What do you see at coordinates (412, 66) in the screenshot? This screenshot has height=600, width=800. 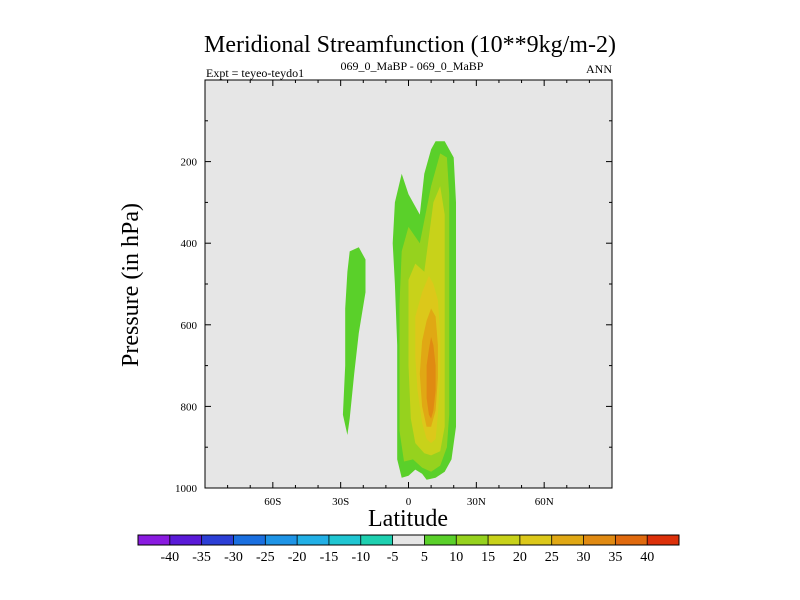 I see `period-label: 069_0_MaBP - 069_0_MaBP` at bounding box center [412, 66].